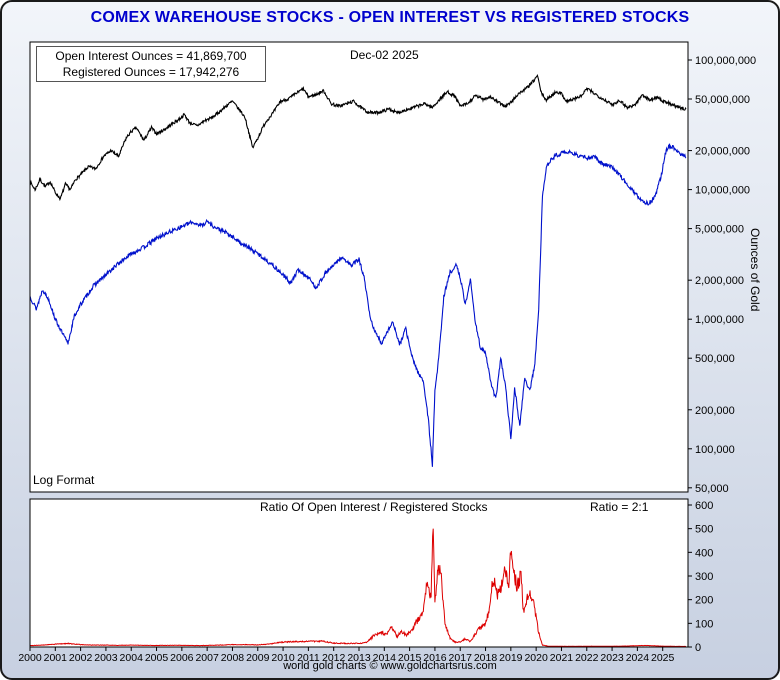  What do you see at coordinates (334, 658) in the screenshot?
I see `x-tick-label: 2012` at bounding box center [334, 658].